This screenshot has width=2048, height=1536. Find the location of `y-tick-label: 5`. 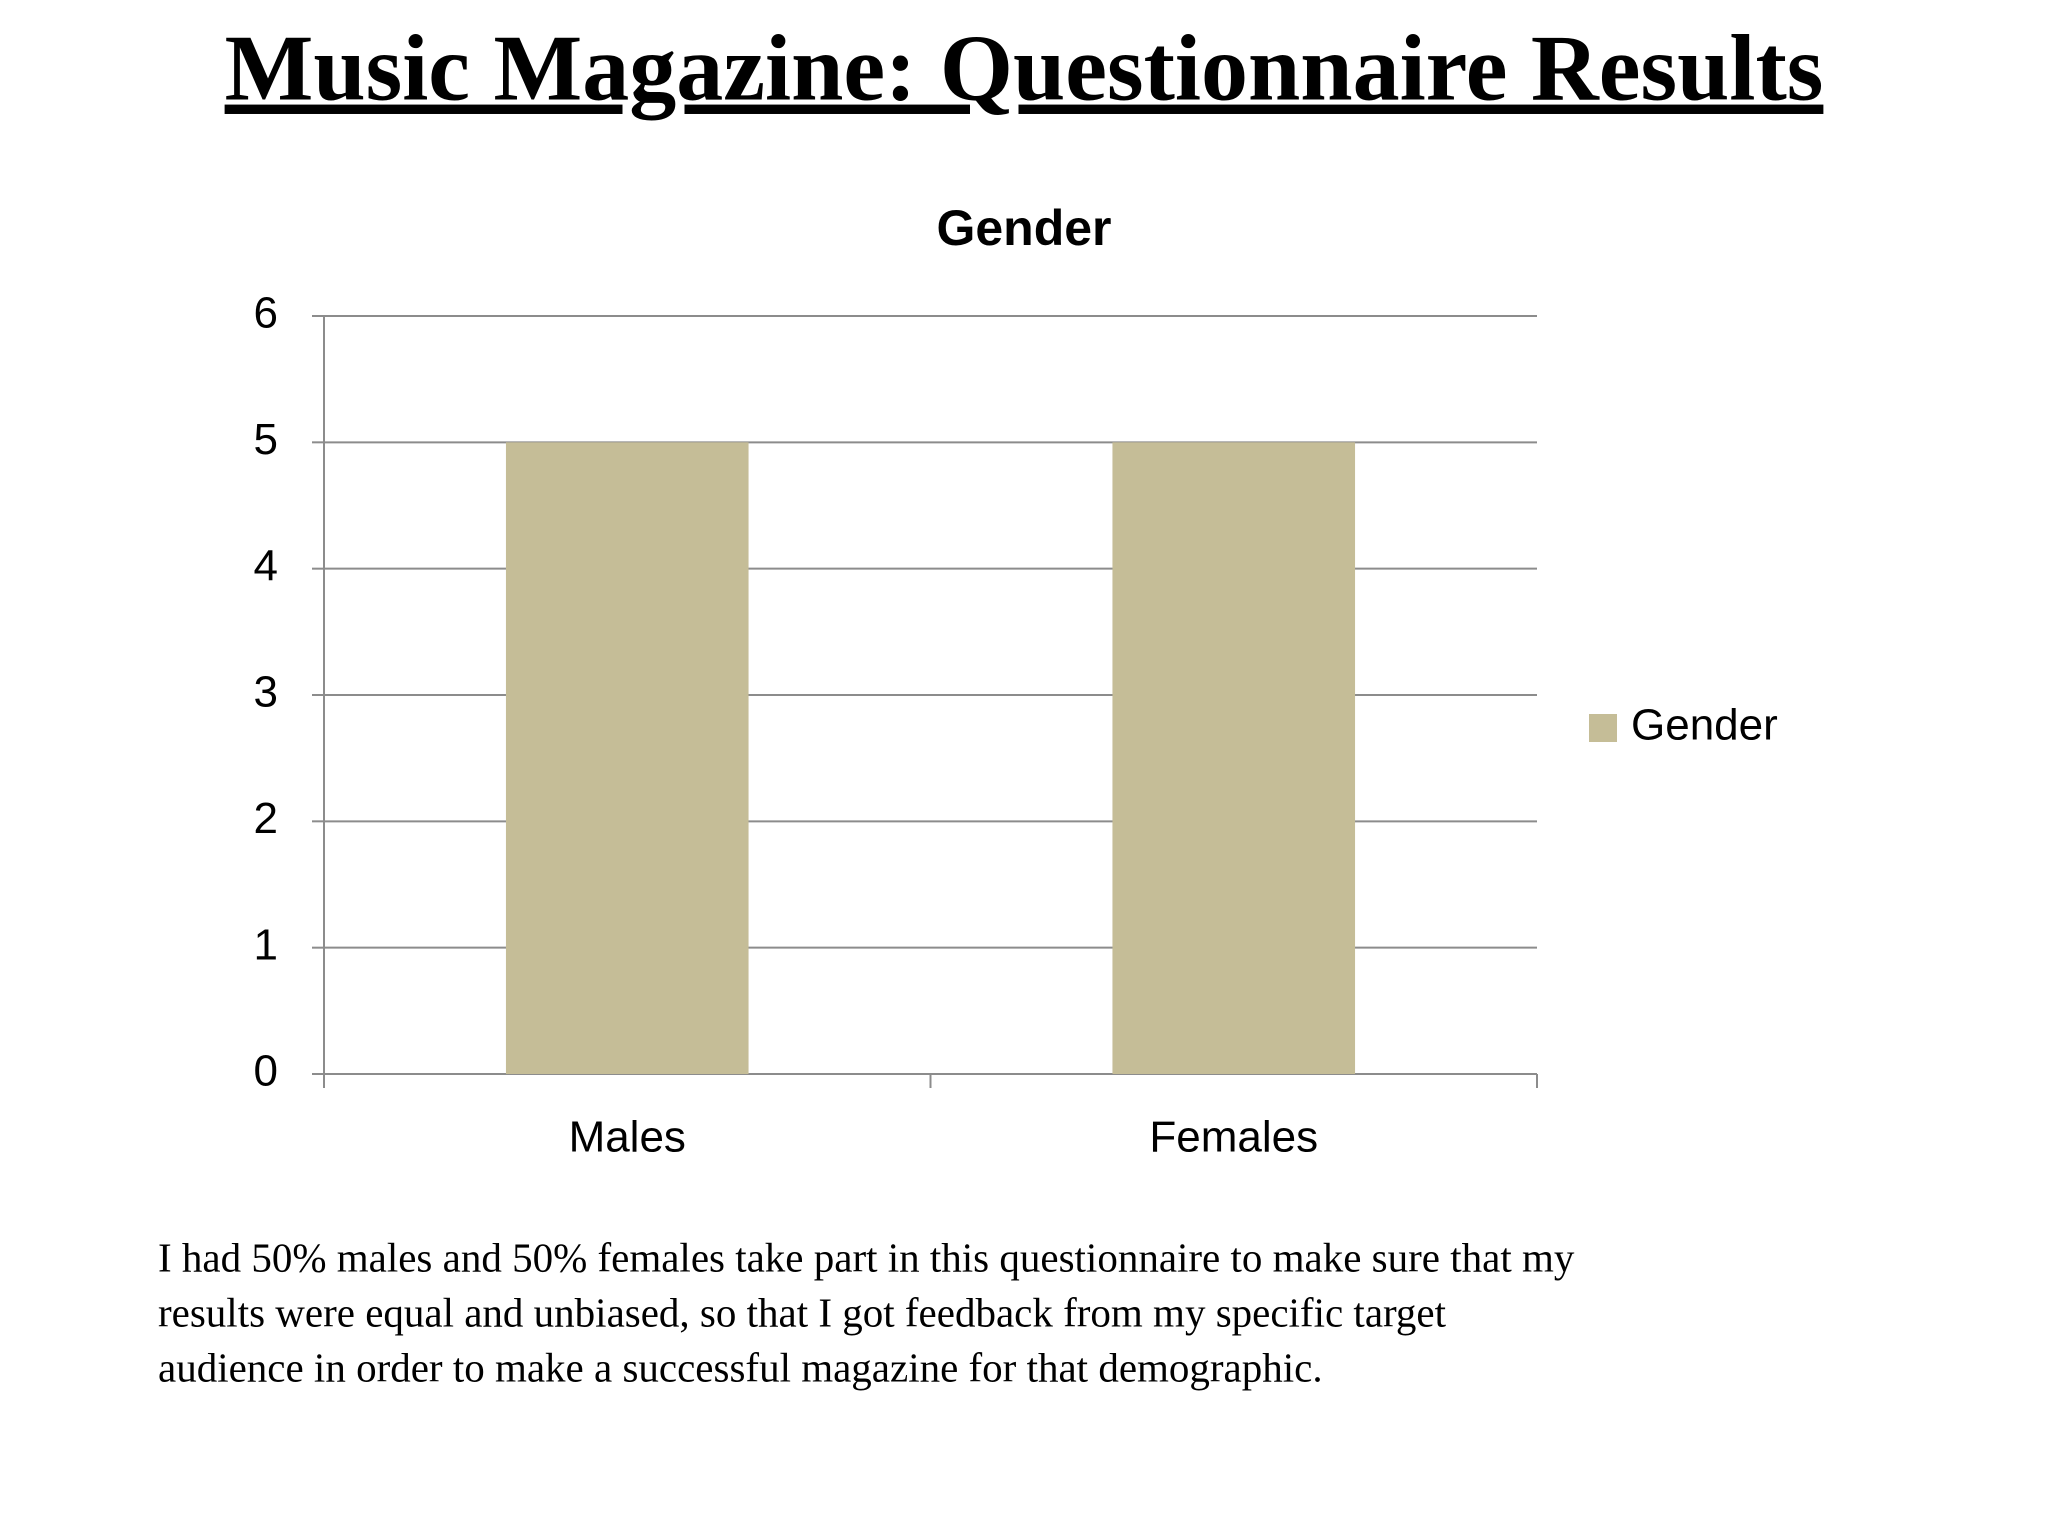

y-tick-label: 5 is located at coordinates (266, 439).